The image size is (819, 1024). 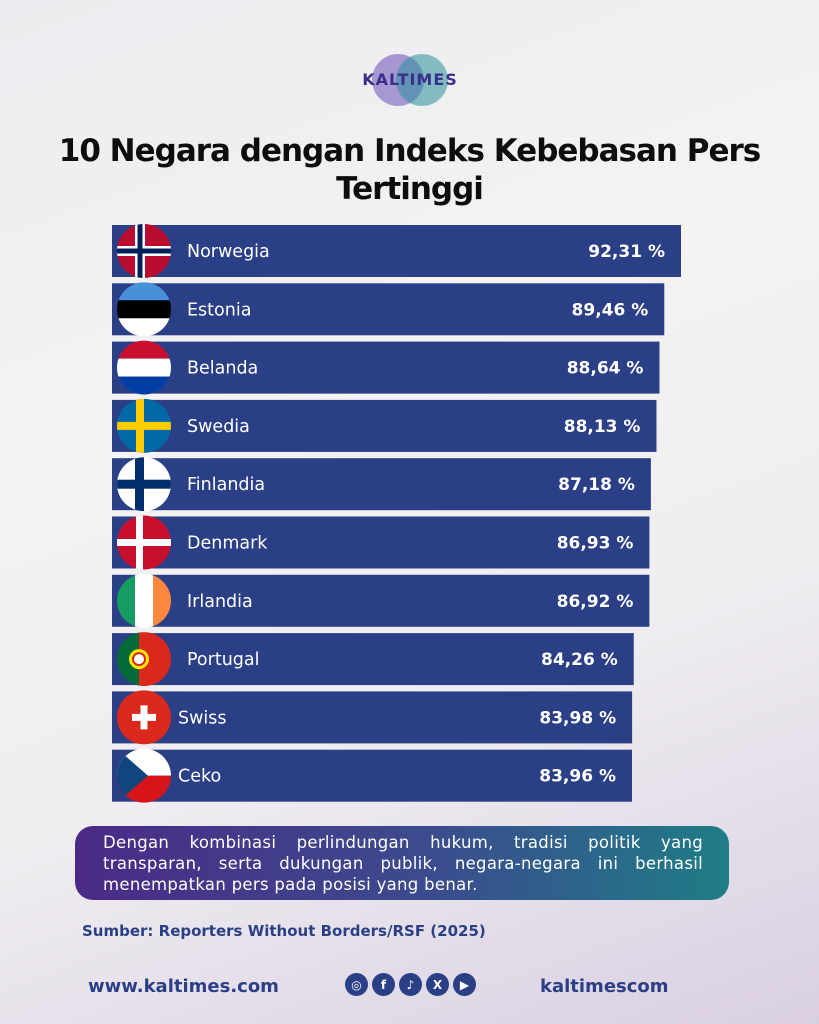 What do you see at coordinates (626, 252) in the screenshot?
I see `value-label: 92,31 %` at bounding box center [626, 252].